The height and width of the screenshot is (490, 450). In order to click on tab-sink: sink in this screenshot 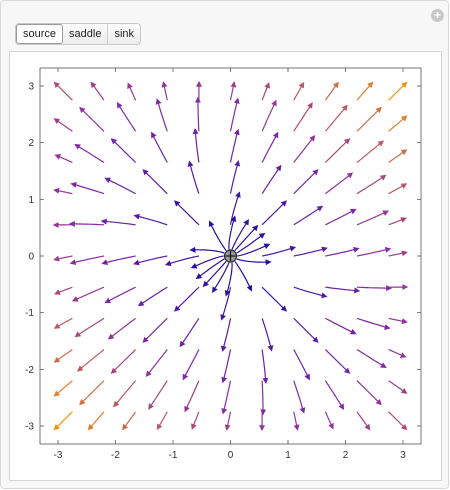, I will do `click(124, 34)`.